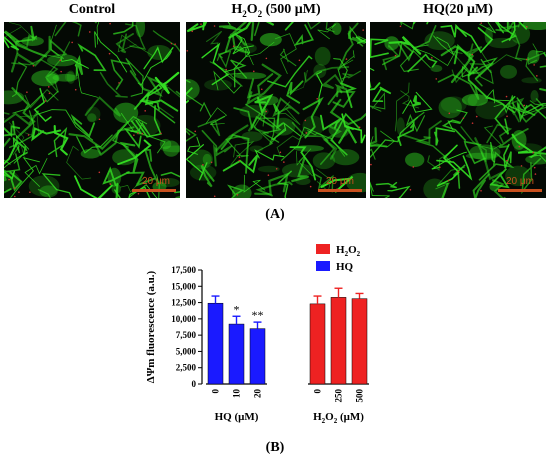 This screenshot has width=550, height=462. I want to click on micrograph-control, so click(92, 110).